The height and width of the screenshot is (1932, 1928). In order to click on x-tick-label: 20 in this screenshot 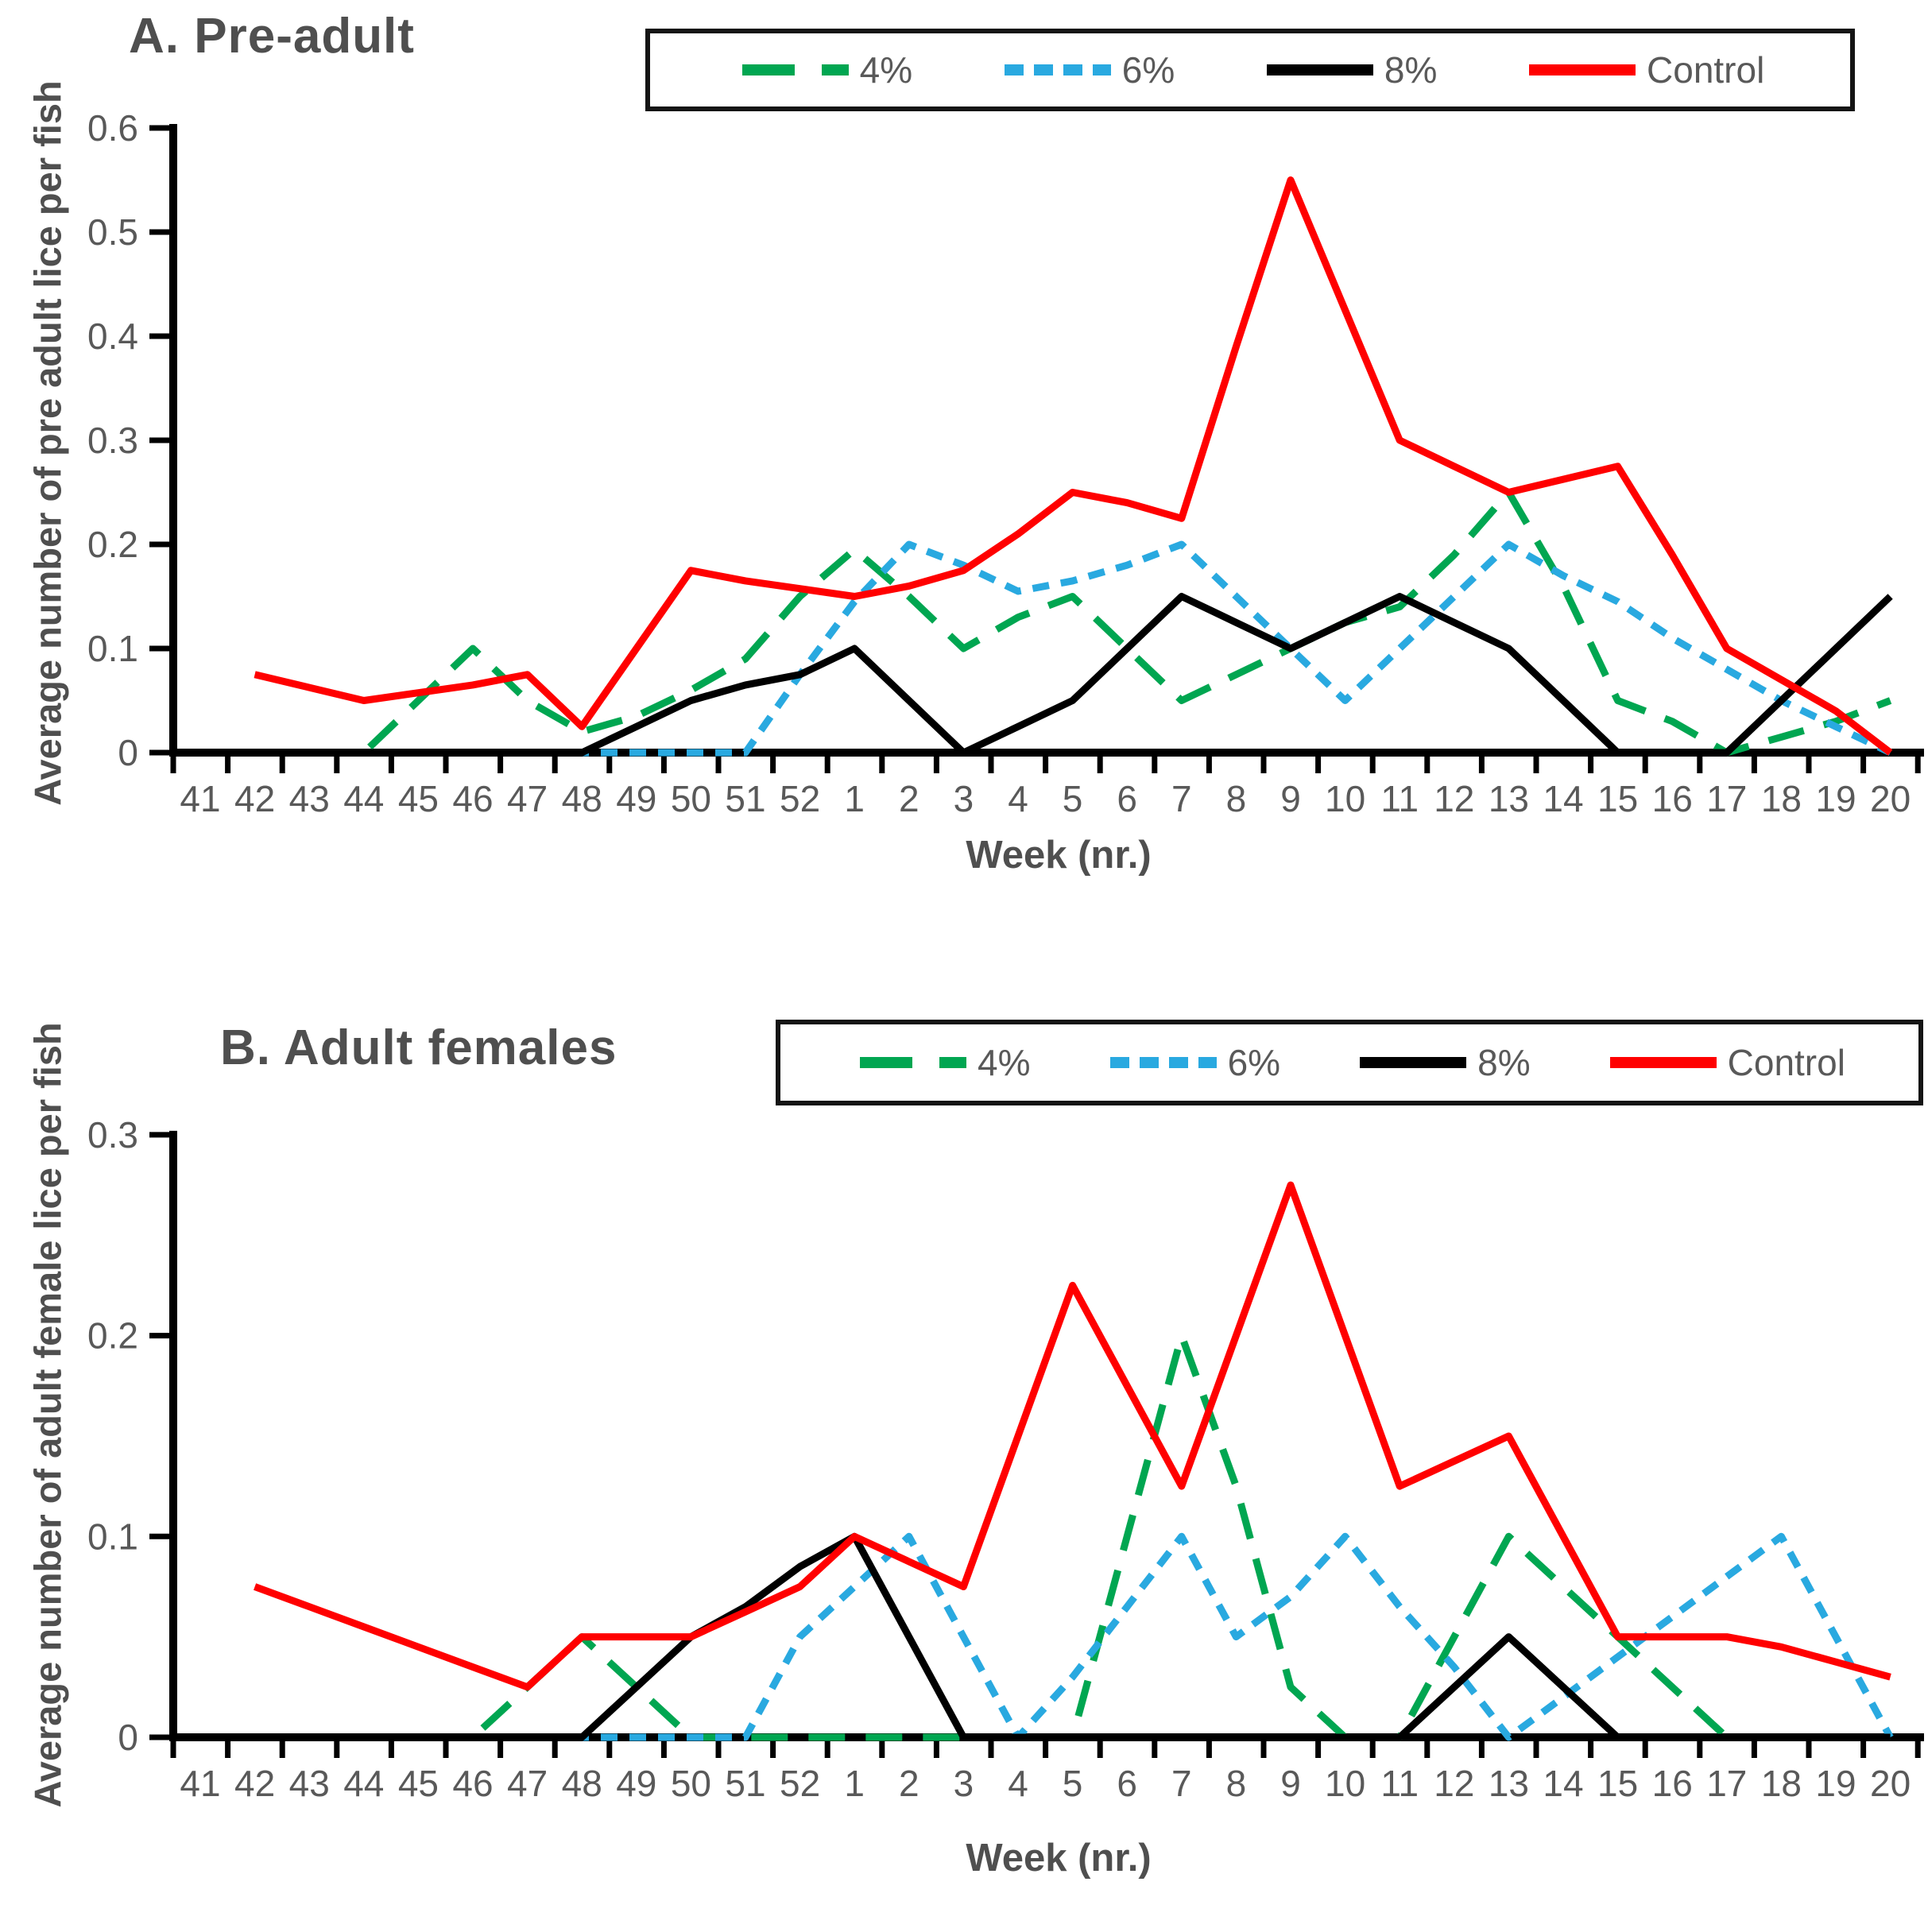, I will do `click(1890, 1783)`.